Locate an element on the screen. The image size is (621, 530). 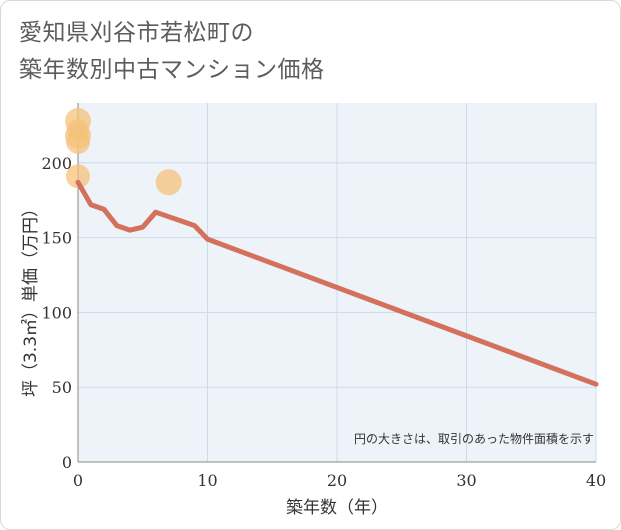
y-tick-label: 150 is located at coordinates (56, 238).